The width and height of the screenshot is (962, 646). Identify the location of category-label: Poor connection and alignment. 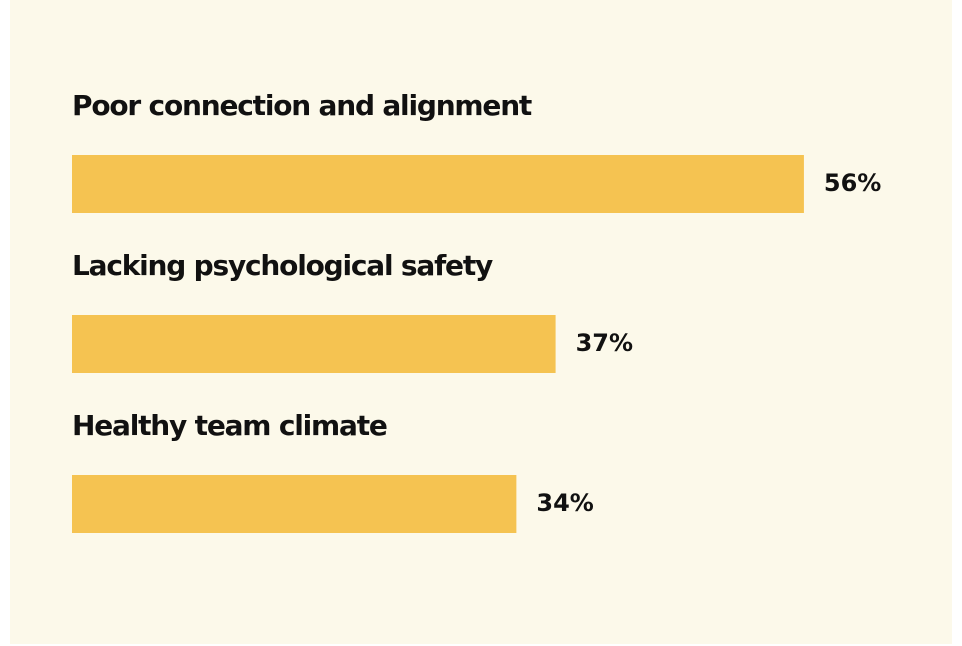
(302, 105).